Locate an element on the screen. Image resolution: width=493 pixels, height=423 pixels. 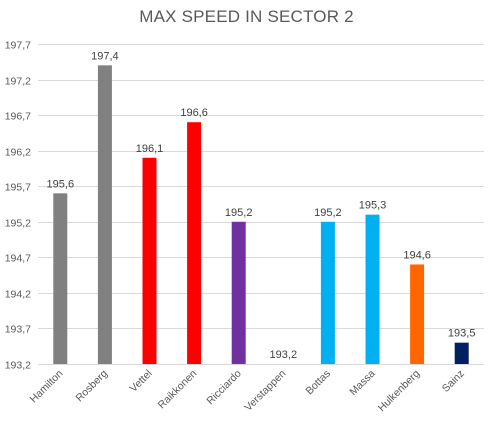
data-label: 194,6 is located at coordinates (417, 255).